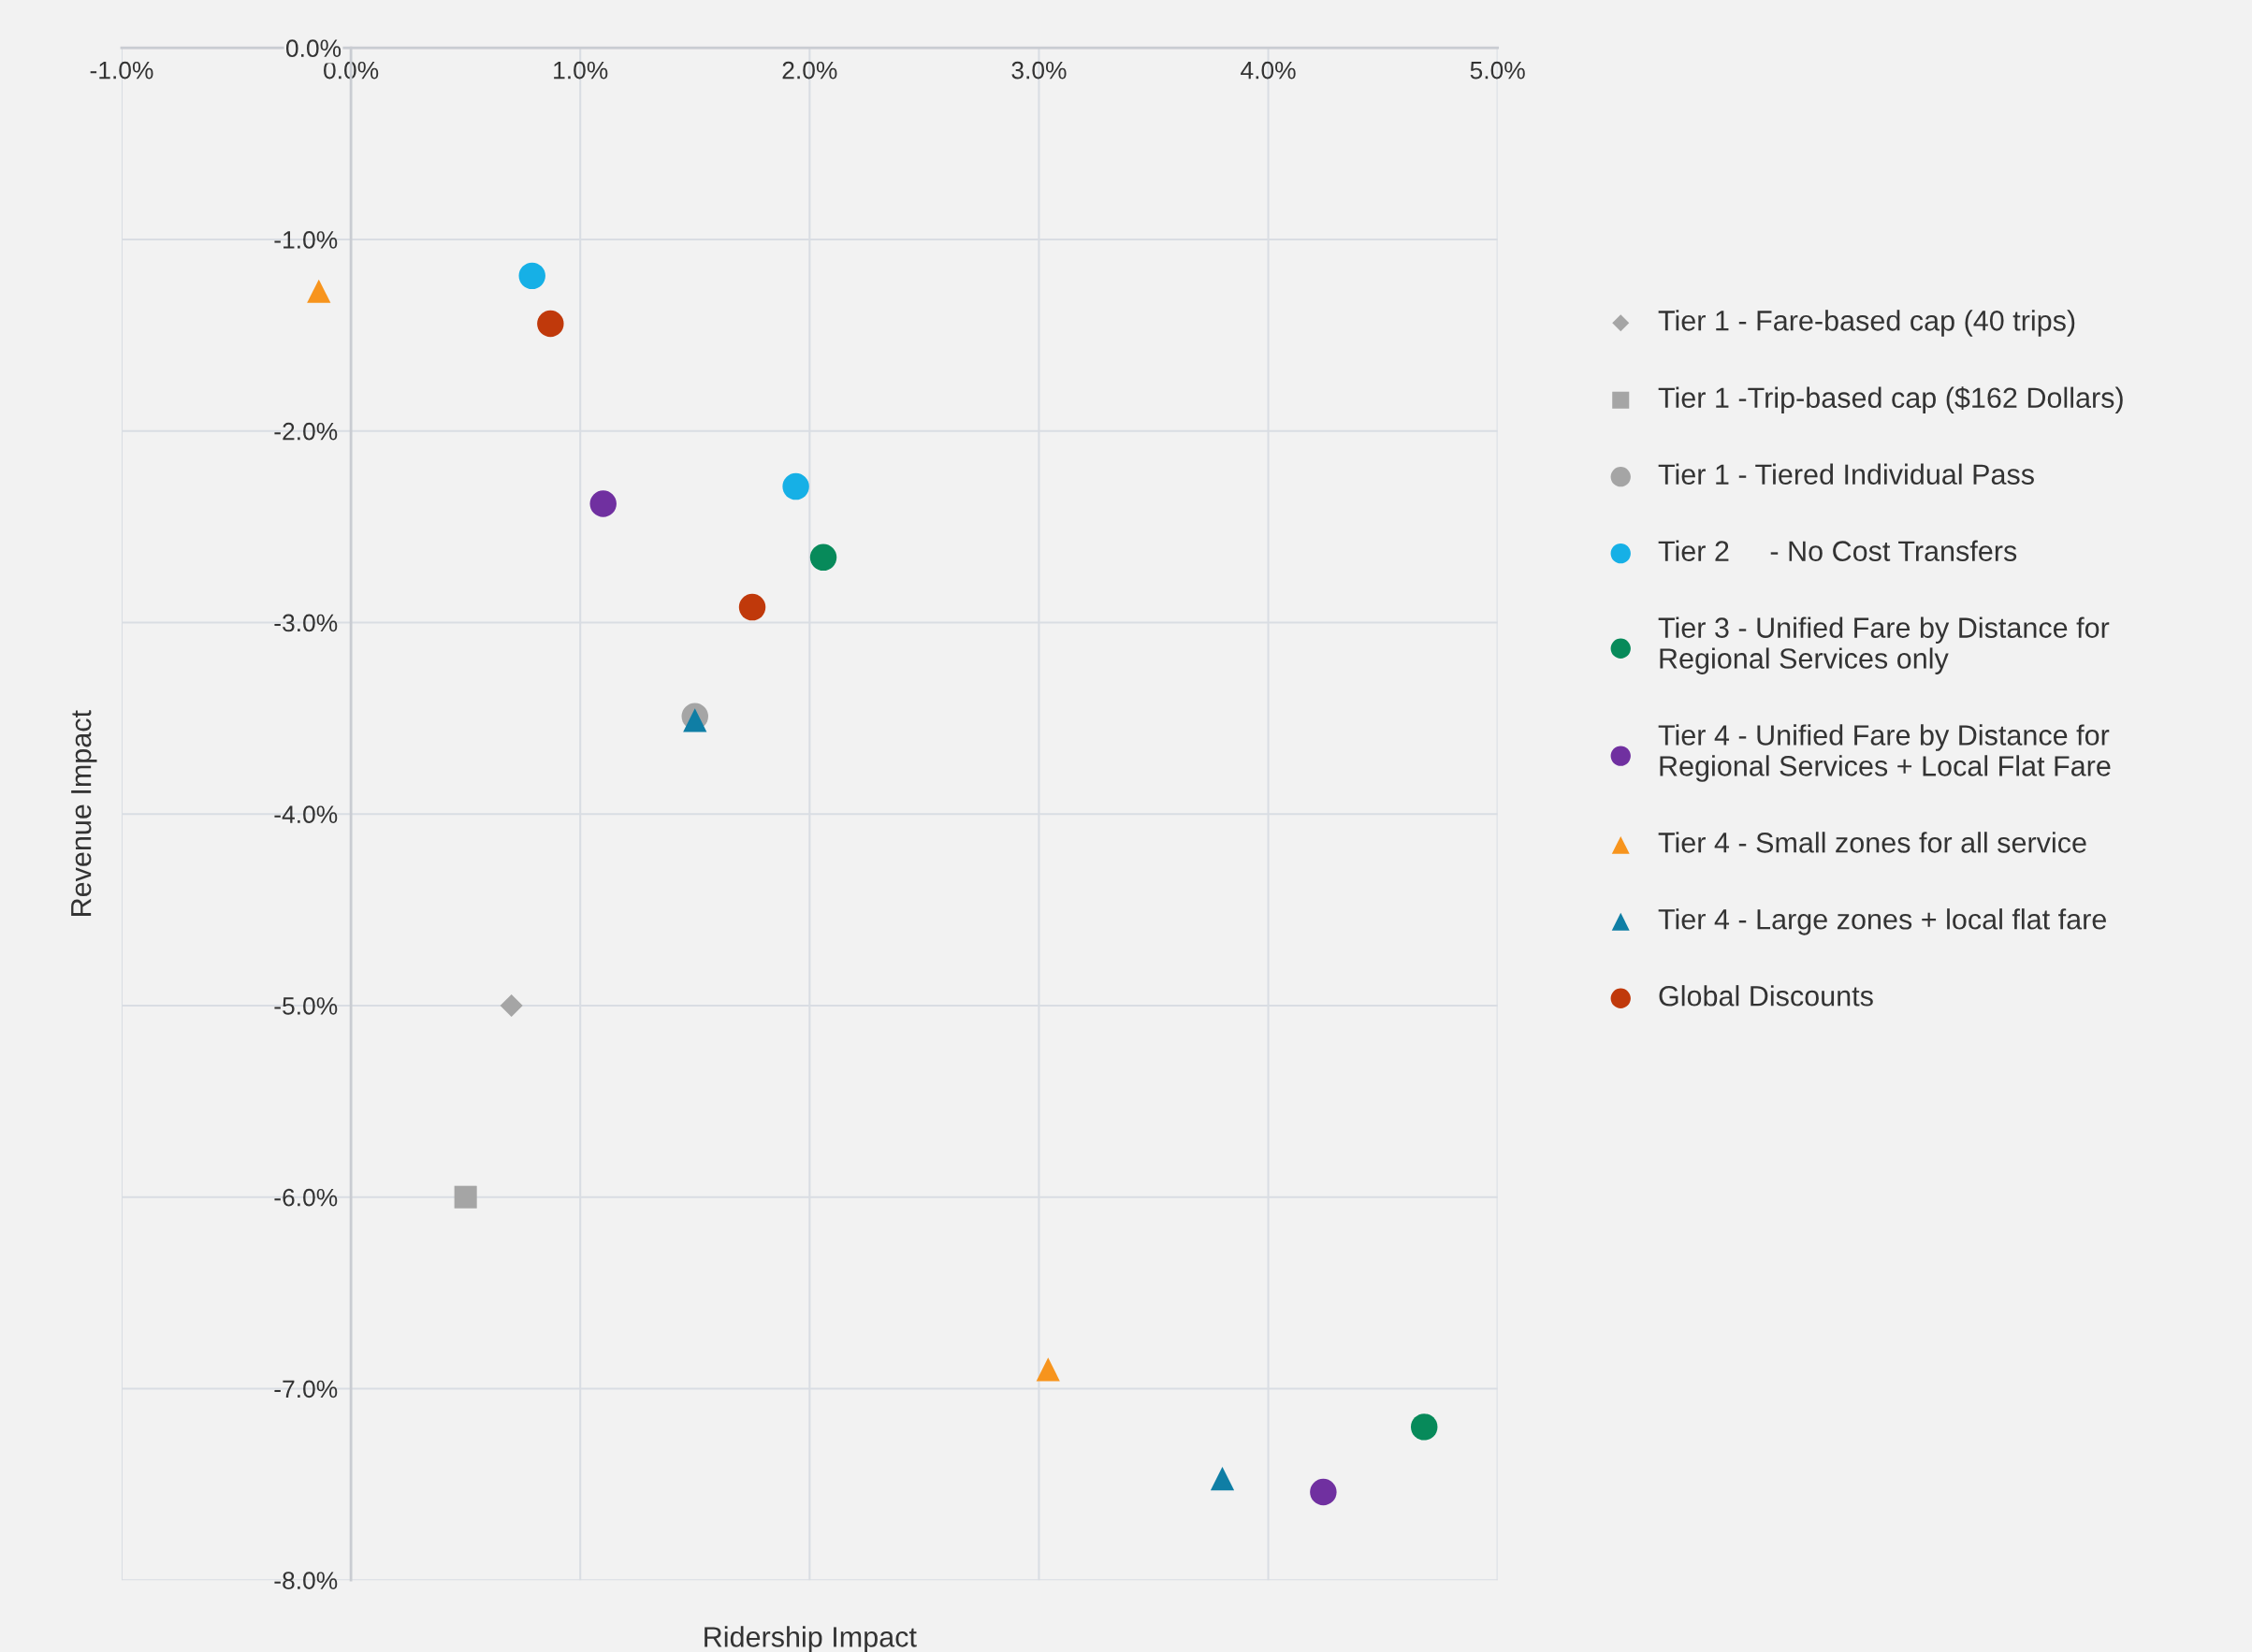 This screenshot has width=2252, height=1652. What do you see at coordinates (306, 240) in the screenshot?
I see `y-tick-label: -1.0%` at bounding box center [306, 240].